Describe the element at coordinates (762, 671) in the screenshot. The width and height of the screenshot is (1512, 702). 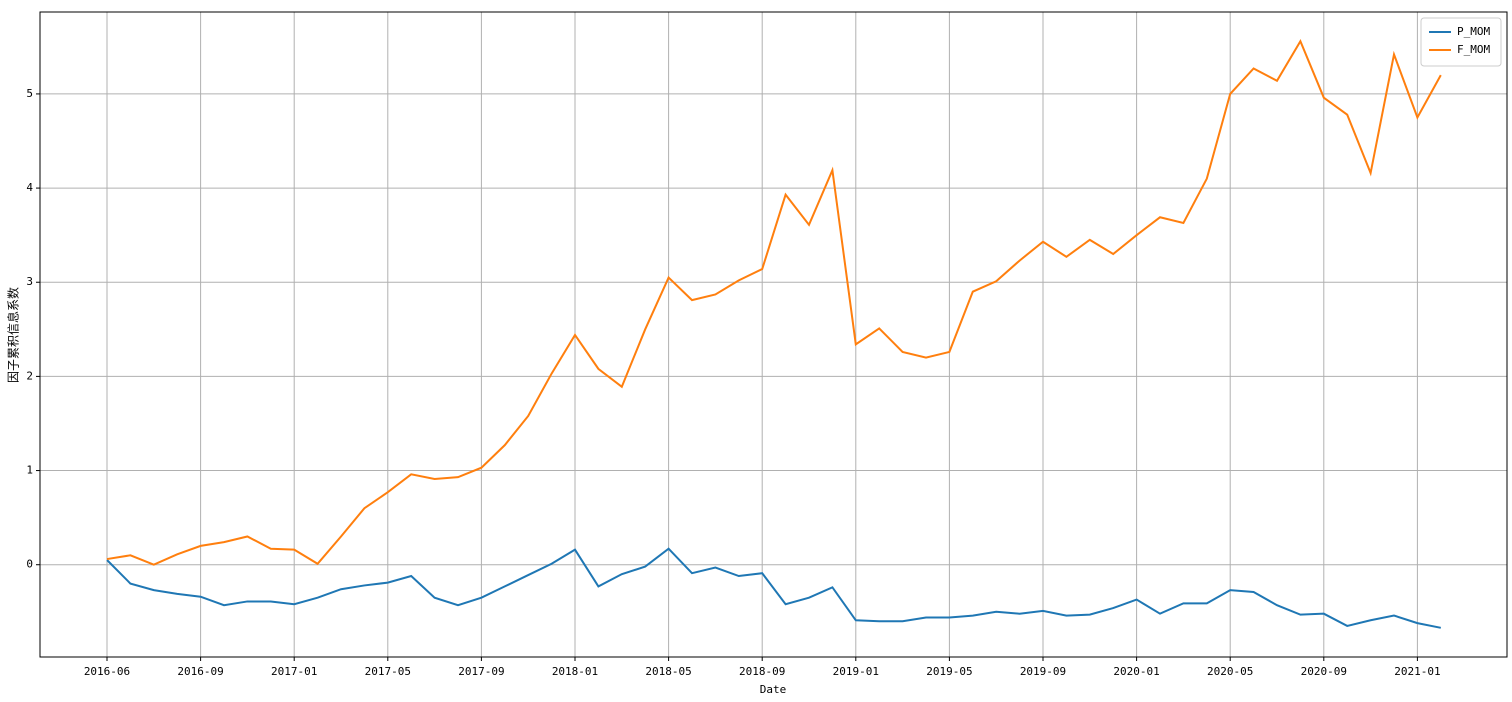
I see `x-tick-label: 2018-09` at that location.